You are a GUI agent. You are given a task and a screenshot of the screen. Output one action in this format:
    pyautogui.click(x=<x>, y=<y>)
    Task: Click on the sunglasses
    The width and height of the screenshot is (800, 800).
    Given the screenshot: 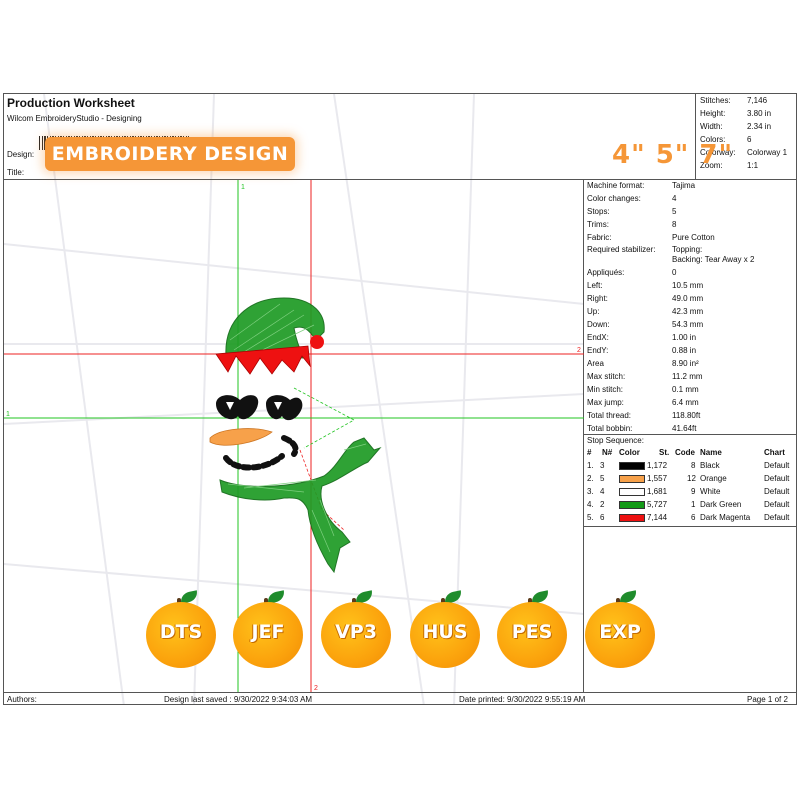 What is the action you would take?
    pyautogui.click(x=259, y=408)
    